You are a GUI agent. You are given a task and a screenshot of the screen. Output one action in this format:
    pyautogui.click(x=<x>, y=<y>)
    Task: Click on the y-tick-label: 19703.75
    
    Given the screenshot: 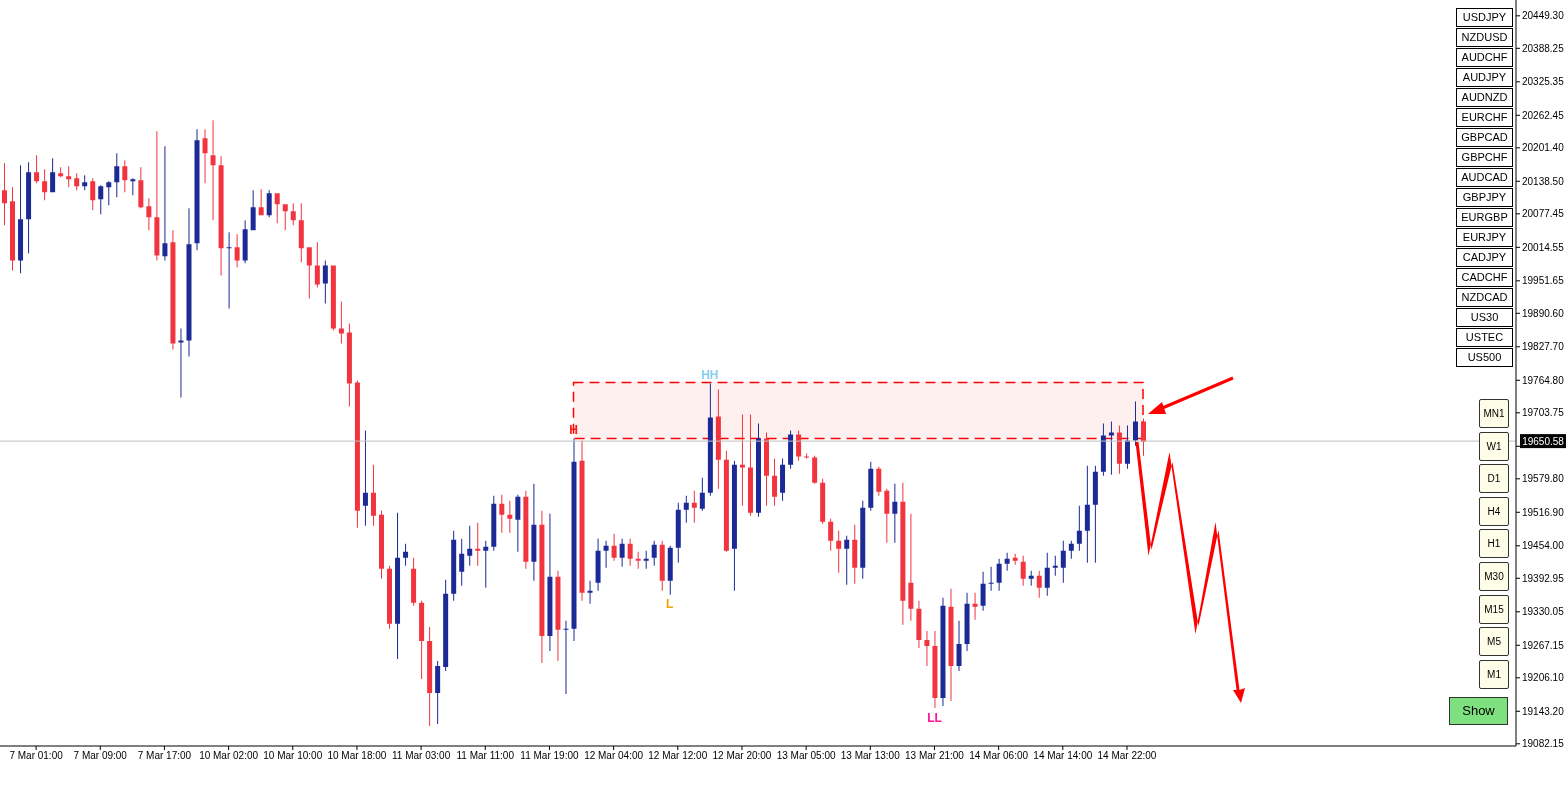 What is the action you would take?
    pyautogui.click(x=1543, y=413)
    